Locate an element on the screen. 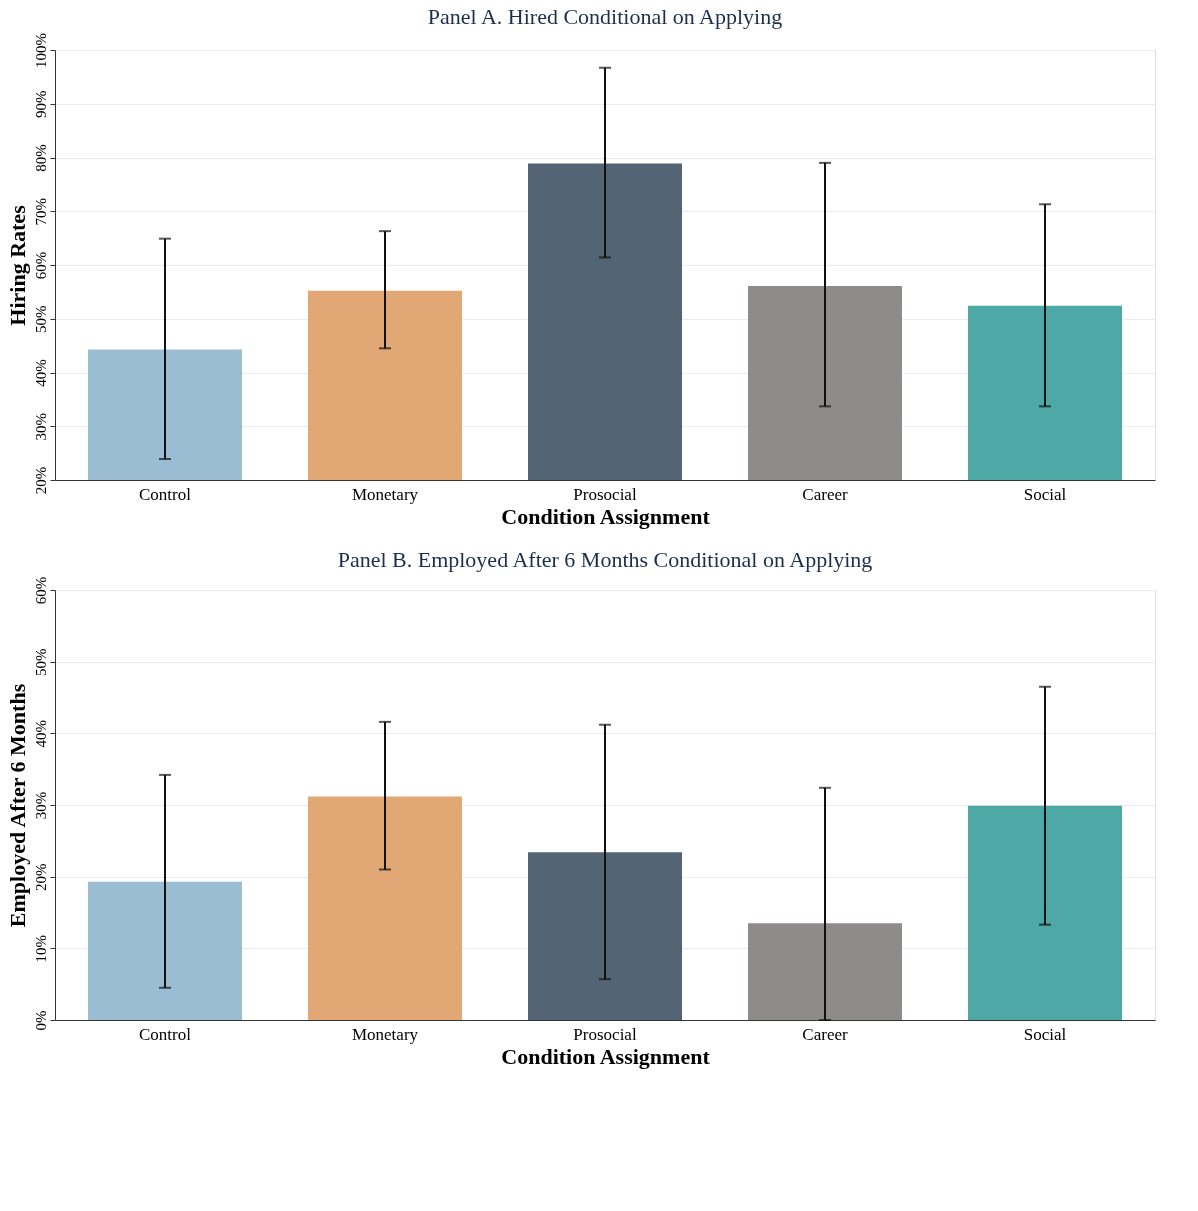  chart-title: Panel A. Hired Conditional on Applying is located at coordinates (605, 16).